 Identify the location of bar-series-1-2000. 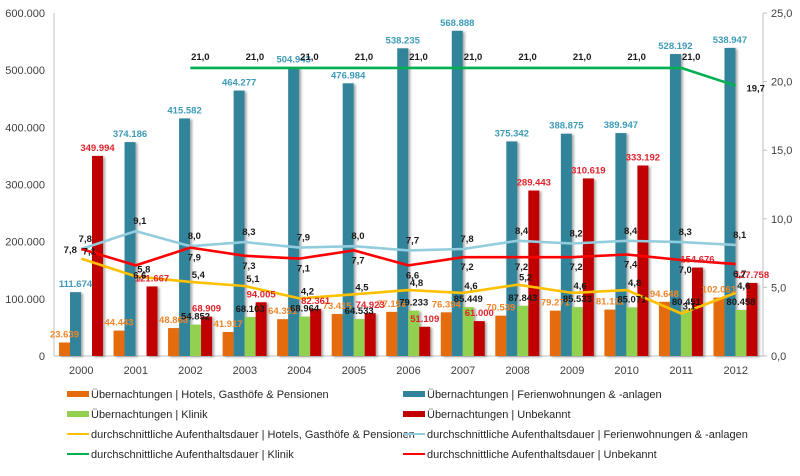
(75, 324).